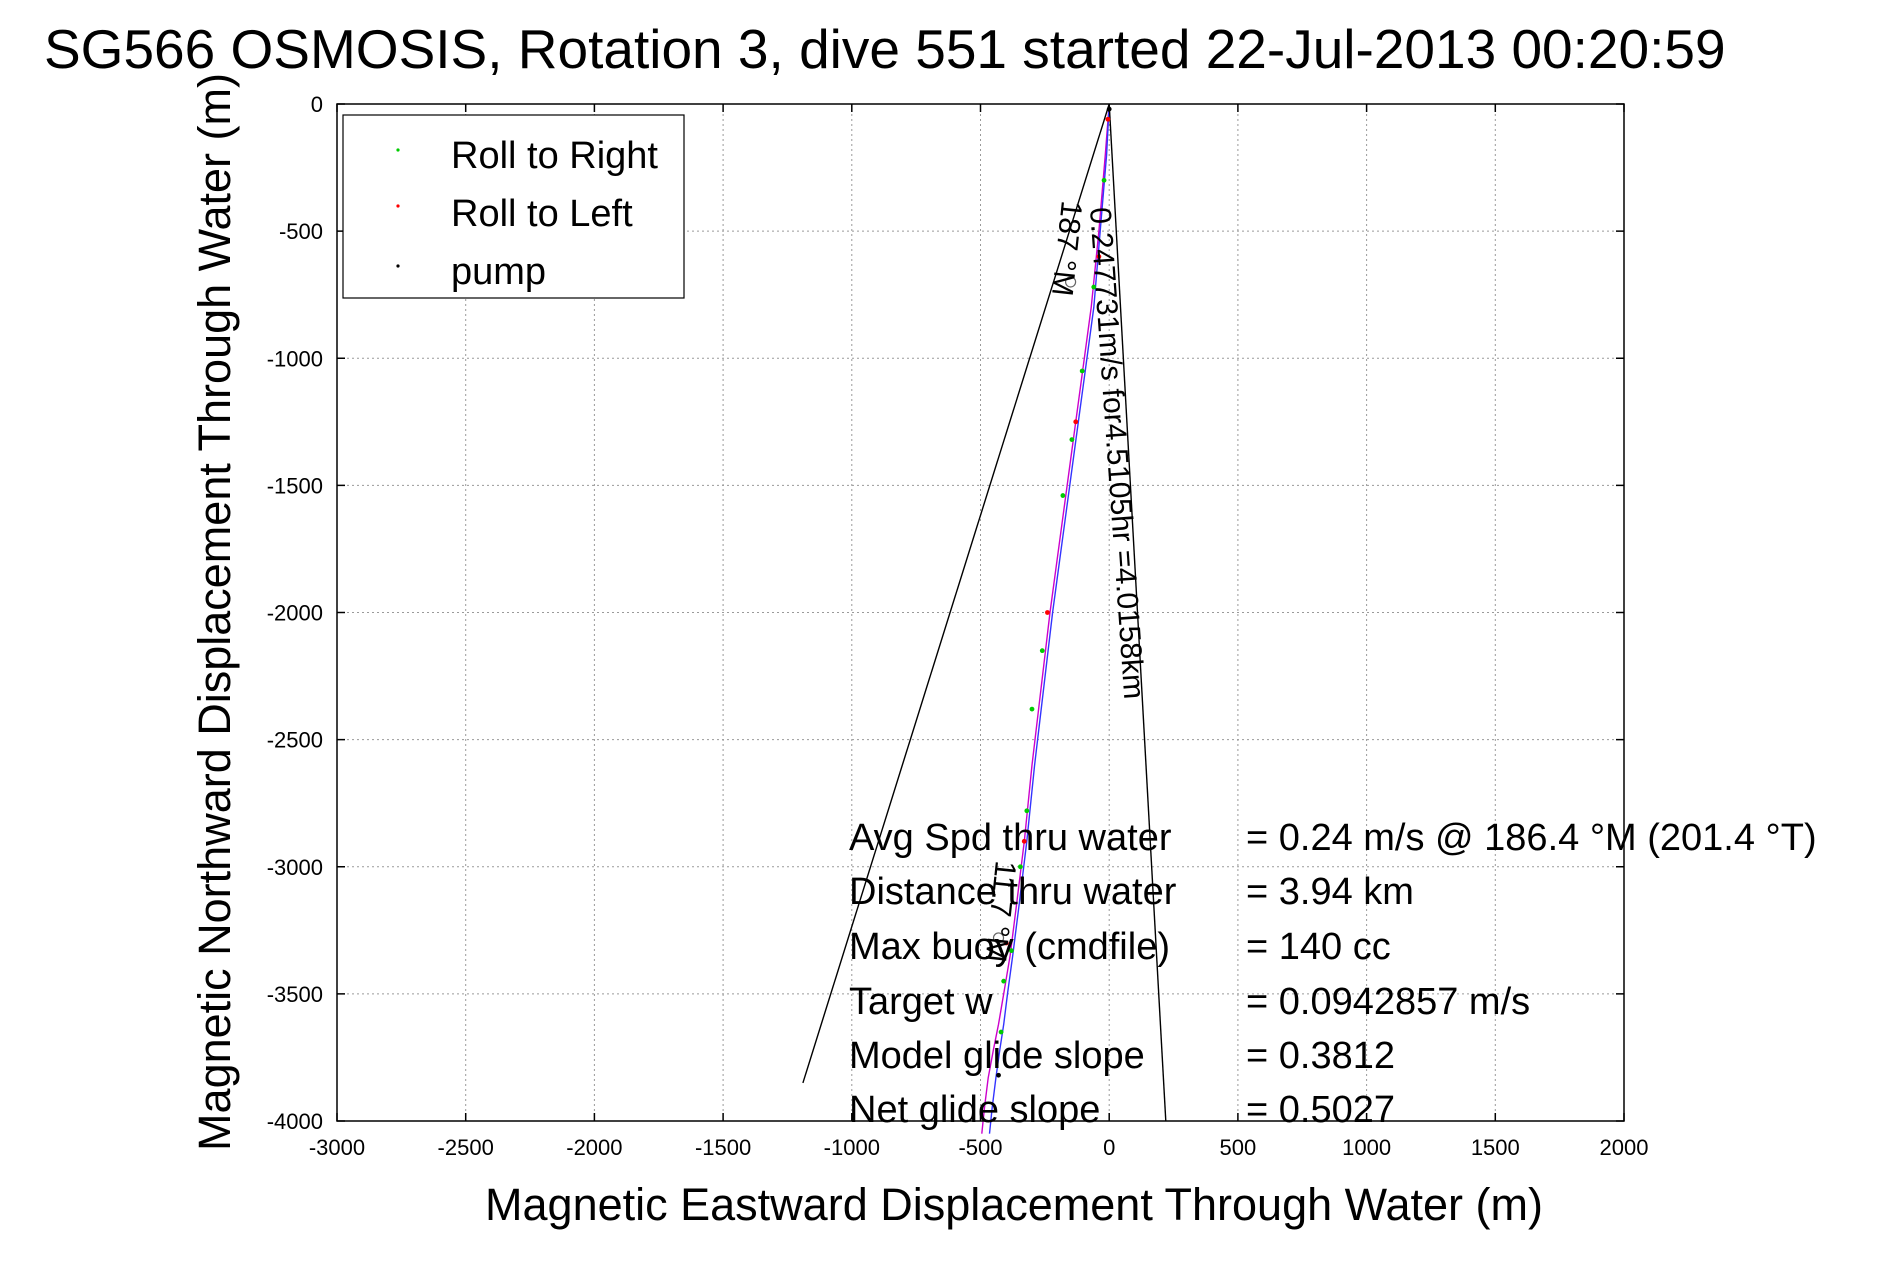 Image resolution: width=1891 pixels, height=1262 pixels. Describe the element at coordinates (921, 1002) in the screenshot. I see `stat-label-target-w: Target w` at that location.